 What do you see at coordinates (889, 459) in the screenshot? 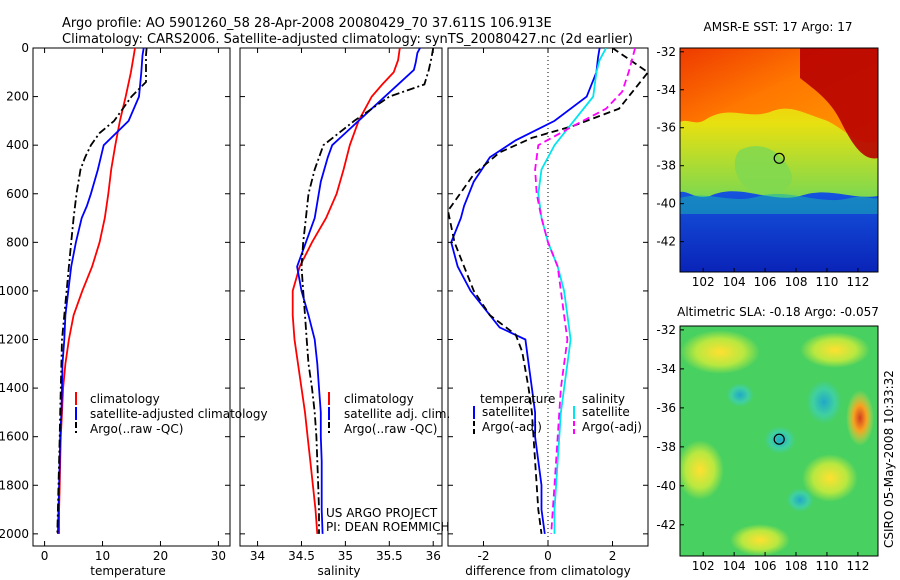
I see `timestamp-side-text: CSIRO 05-May-2008 10:33:32` at bounding box center [889, 459].